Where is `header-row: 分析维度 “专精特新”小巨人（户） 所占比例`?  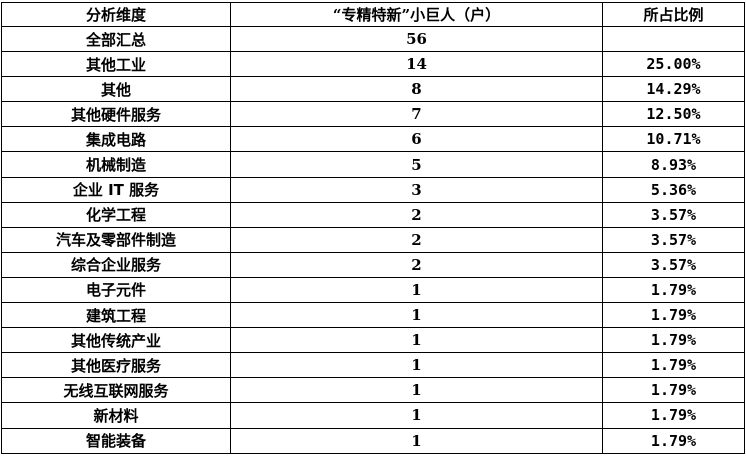 header-row: 分析维度 “专精特新”小巨人（户） 所占比例 is located at coordinates (373, 14).